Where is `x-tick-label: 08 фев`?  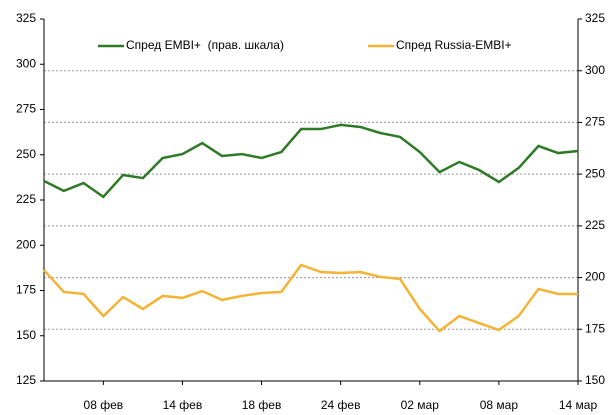 x-tick-label: 08 фев is located at coordinates (104, 405).